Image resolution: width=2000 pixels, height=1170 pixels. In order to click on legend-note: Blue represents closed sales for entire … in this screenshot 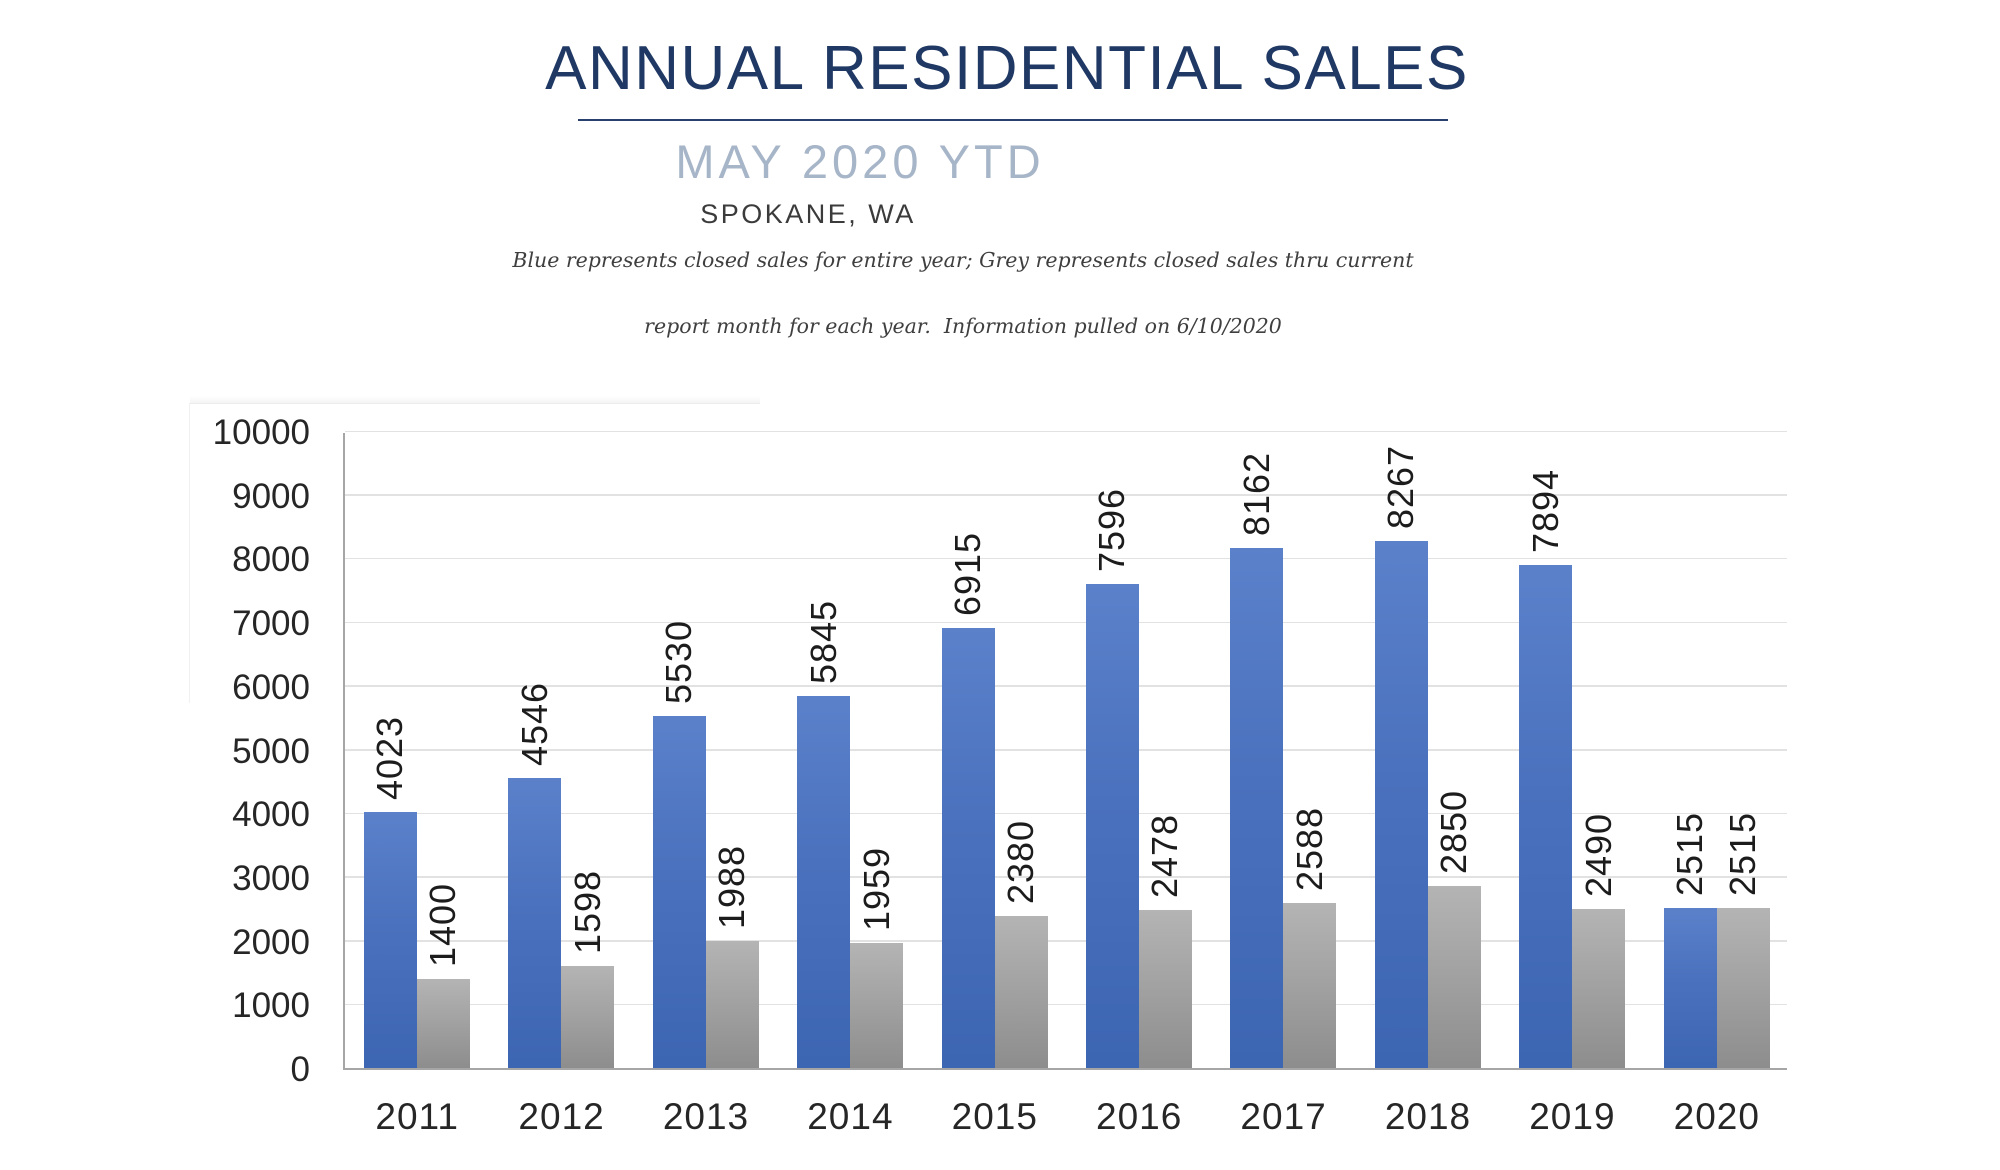, I will do `click(962, 293)`.